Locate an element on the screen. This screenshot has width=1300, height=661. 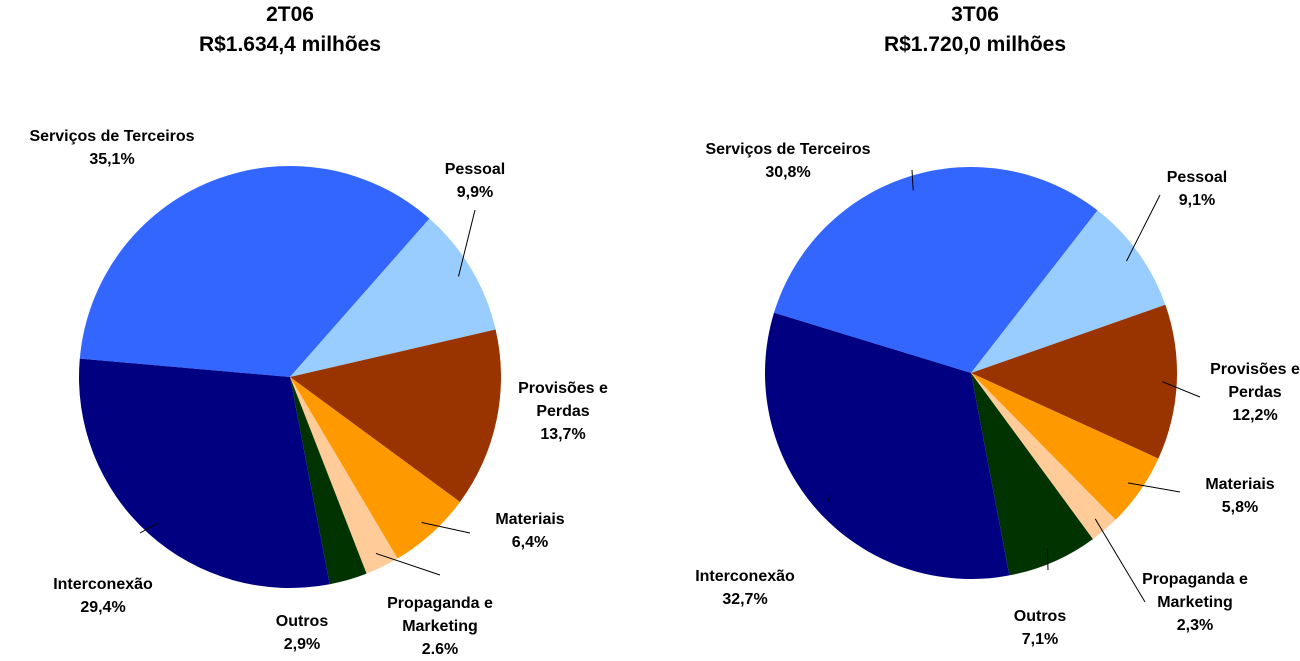
slice-value: 2,3% is located at coordinates (1195, 625).